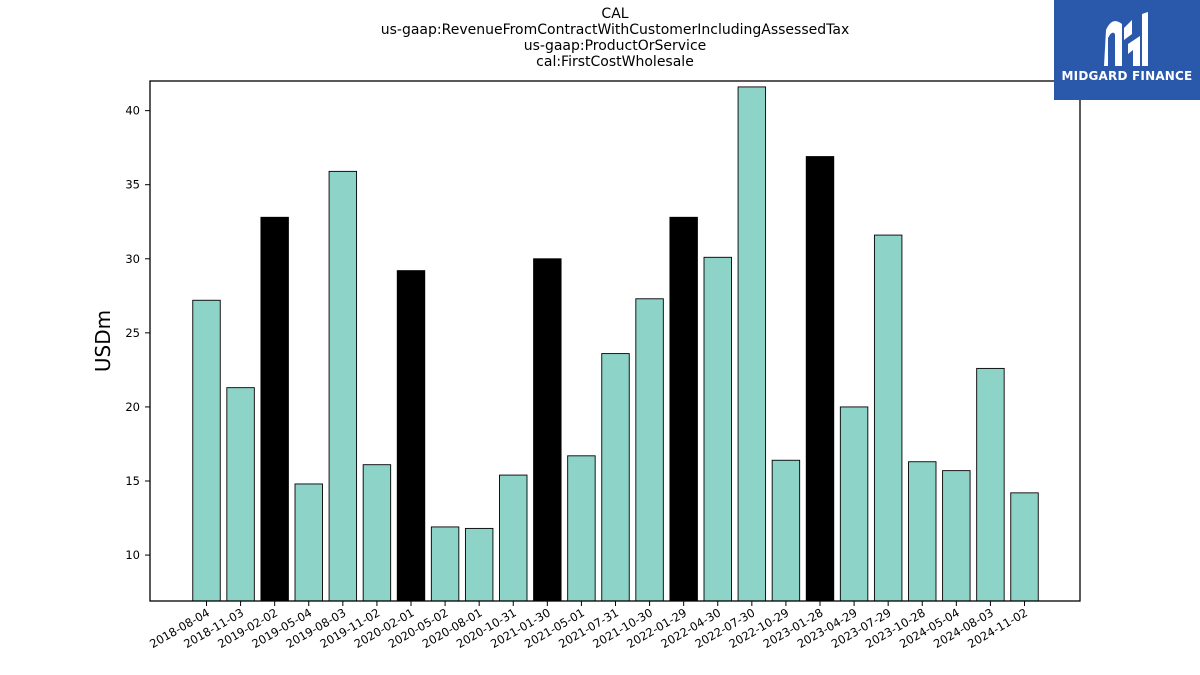  What do you see at coordinates (132, 407) in the screenshot?
I see `y-tick-label-20: 20` at bounding box center [132, 407].